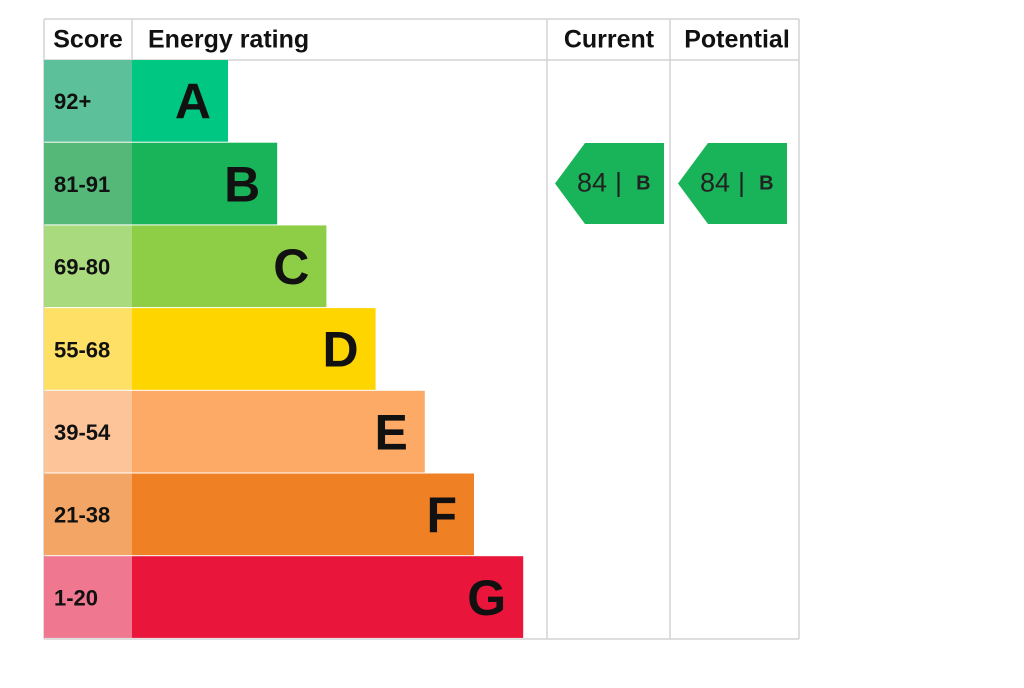  I want to click on header-score: Score, so click(88, 40).